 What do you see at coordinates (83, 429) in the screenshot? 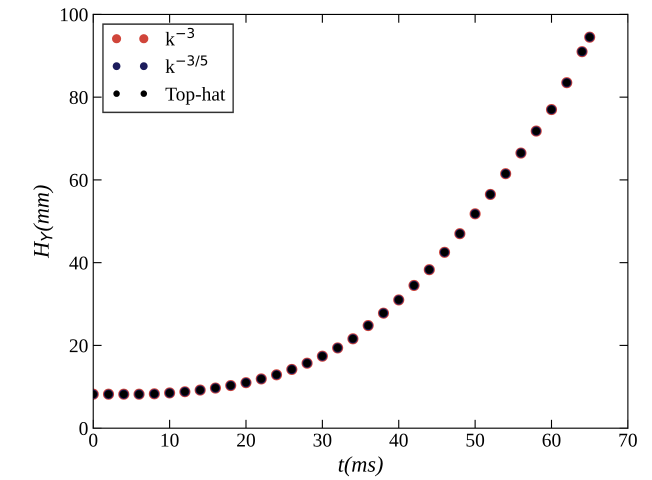
I see `y-tick-label: 0` at bounding box center [83, 429].